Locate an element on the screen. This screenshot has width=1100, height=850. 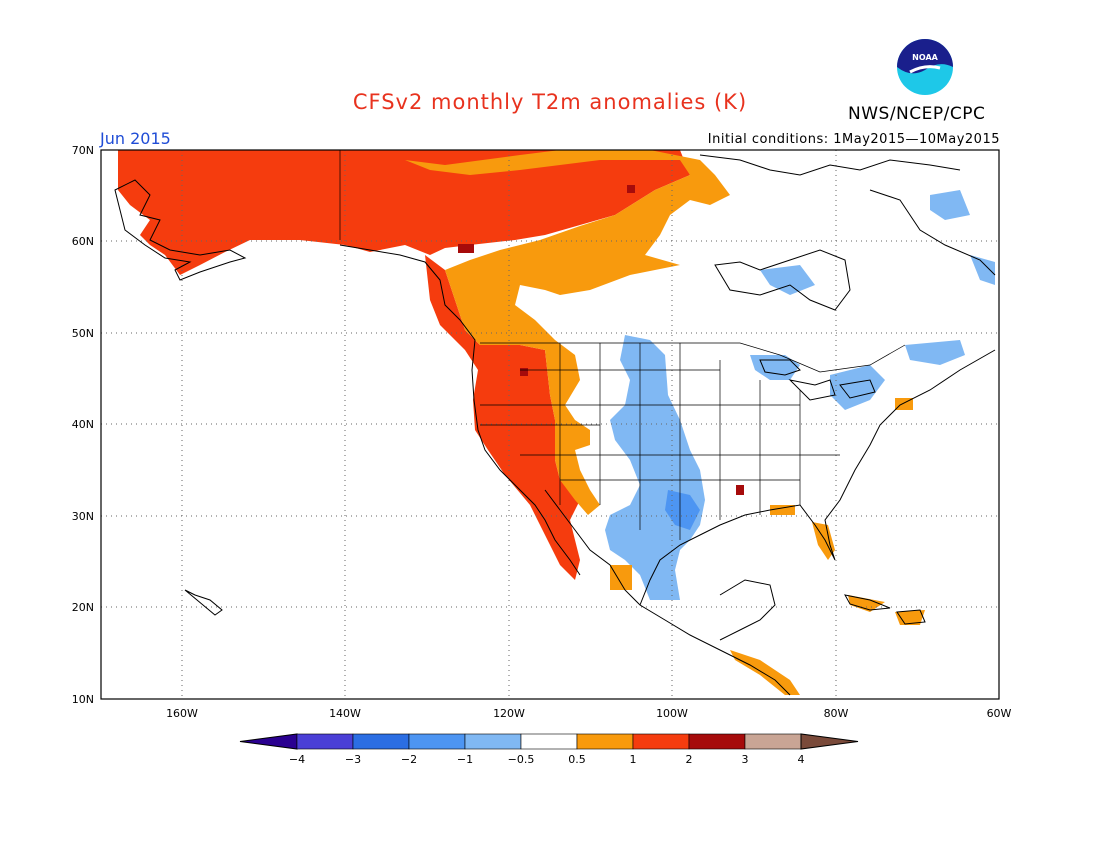
lat-label: 40N is located at coordinates (83, 424).